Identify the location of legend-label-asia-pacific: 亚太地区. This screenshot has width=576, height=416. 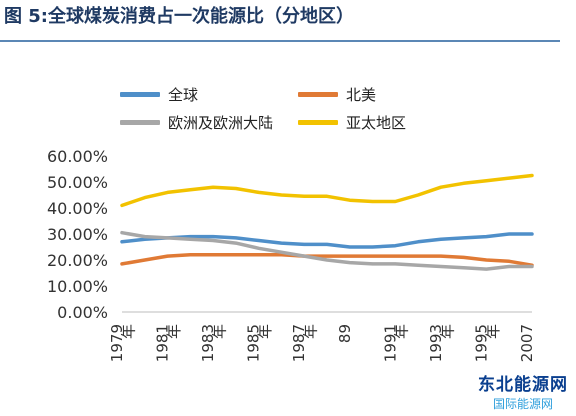
(376, 123).